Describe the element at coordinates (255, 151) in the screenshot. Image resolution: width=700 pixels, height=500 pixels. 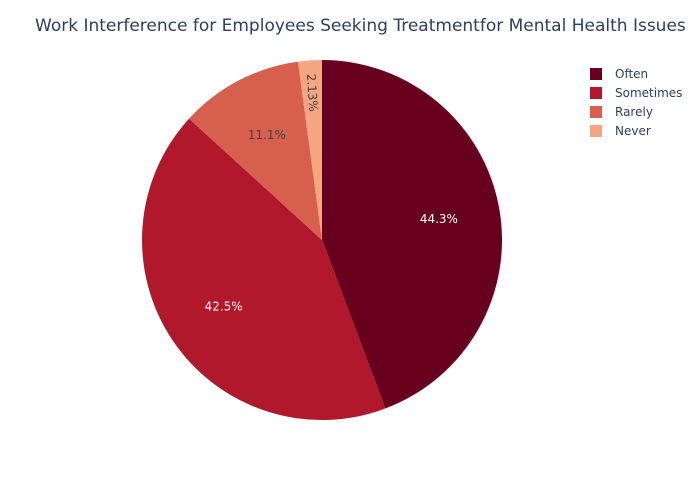
I see `pie-slice-rarely` at that location.